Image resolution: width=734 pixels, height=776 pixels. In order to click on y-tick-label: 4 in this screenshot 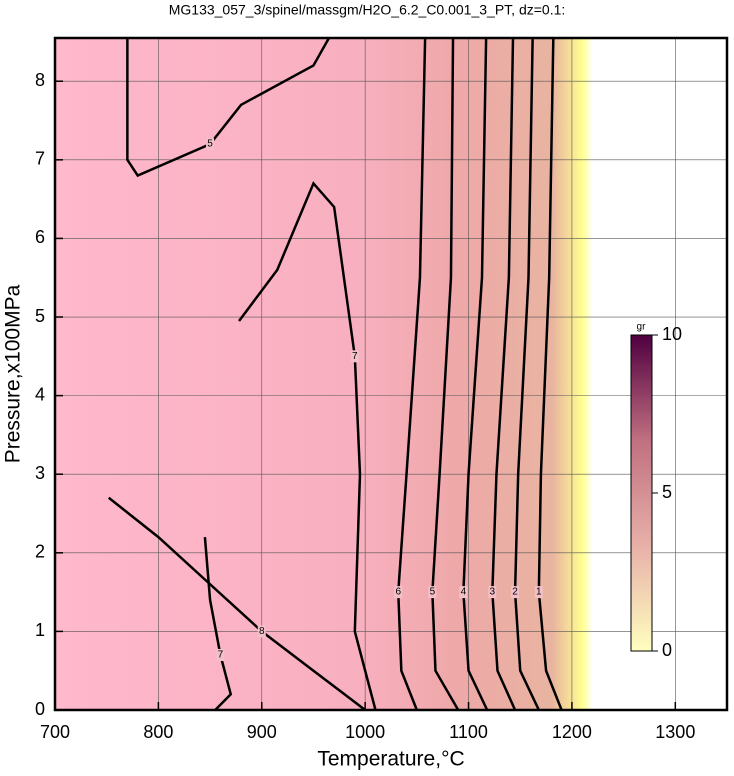, I will do `click(40, 394)`.